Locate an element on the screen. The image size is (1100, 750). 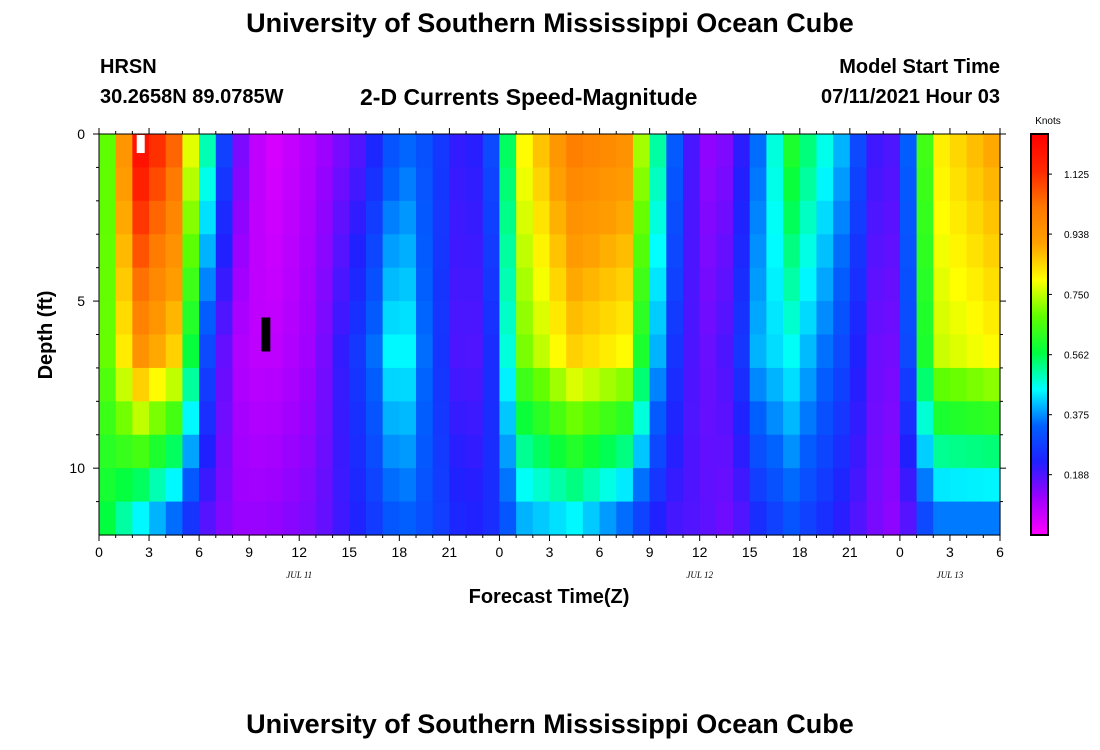
marker is located at coordinates (266, 334).